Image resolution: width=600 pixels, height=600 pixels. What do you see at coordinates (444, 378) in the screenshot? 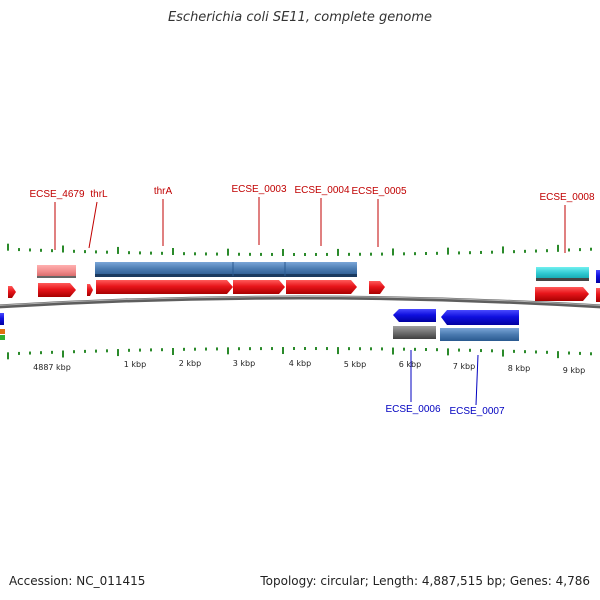
I see `bottom-leader-lines` at bounding box center [444, 378].